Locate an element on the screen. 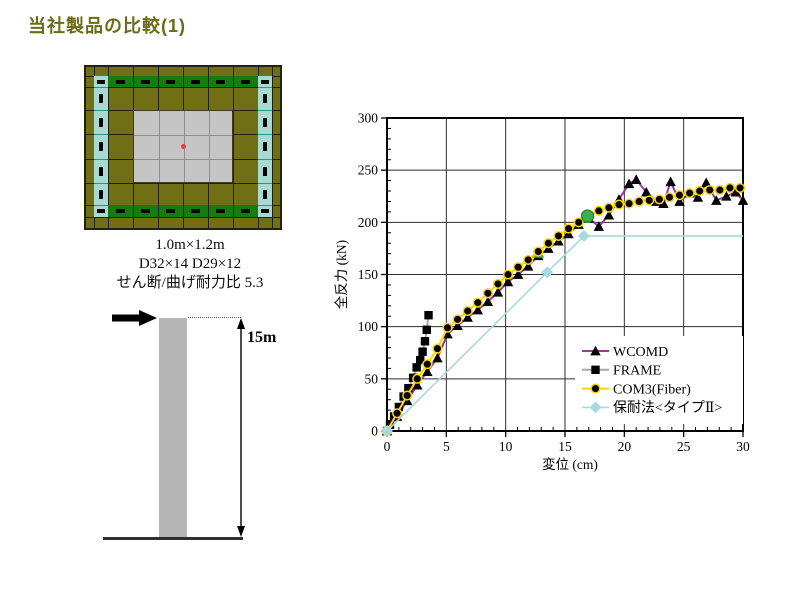 This screenshot has height=600, width=800. x-axis-title: 変位 (cm) is located at coordinates (570, 464).